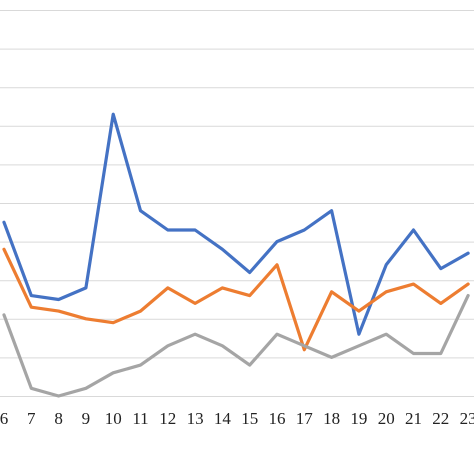  Describe the element at coordinates (4, 418) in the screenshot. I see `x-tick-label: 6` at that location.